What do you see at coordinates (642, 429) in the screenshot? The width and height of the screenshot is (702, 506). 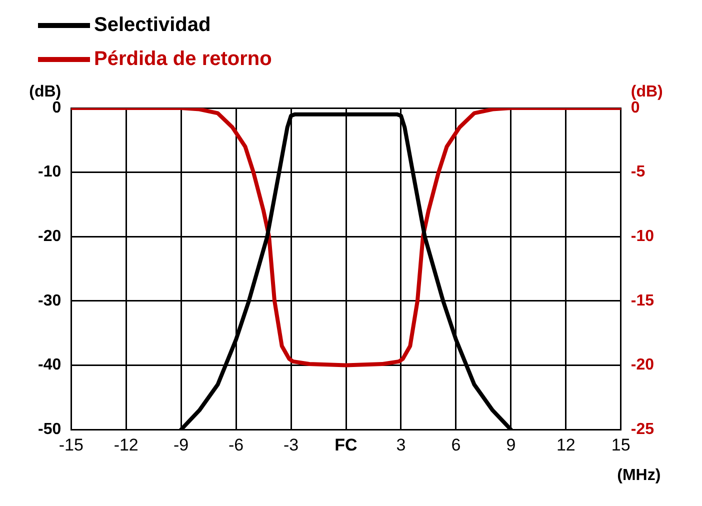 I see `y2-tick-label: -25` at bounding box center [642, 429].